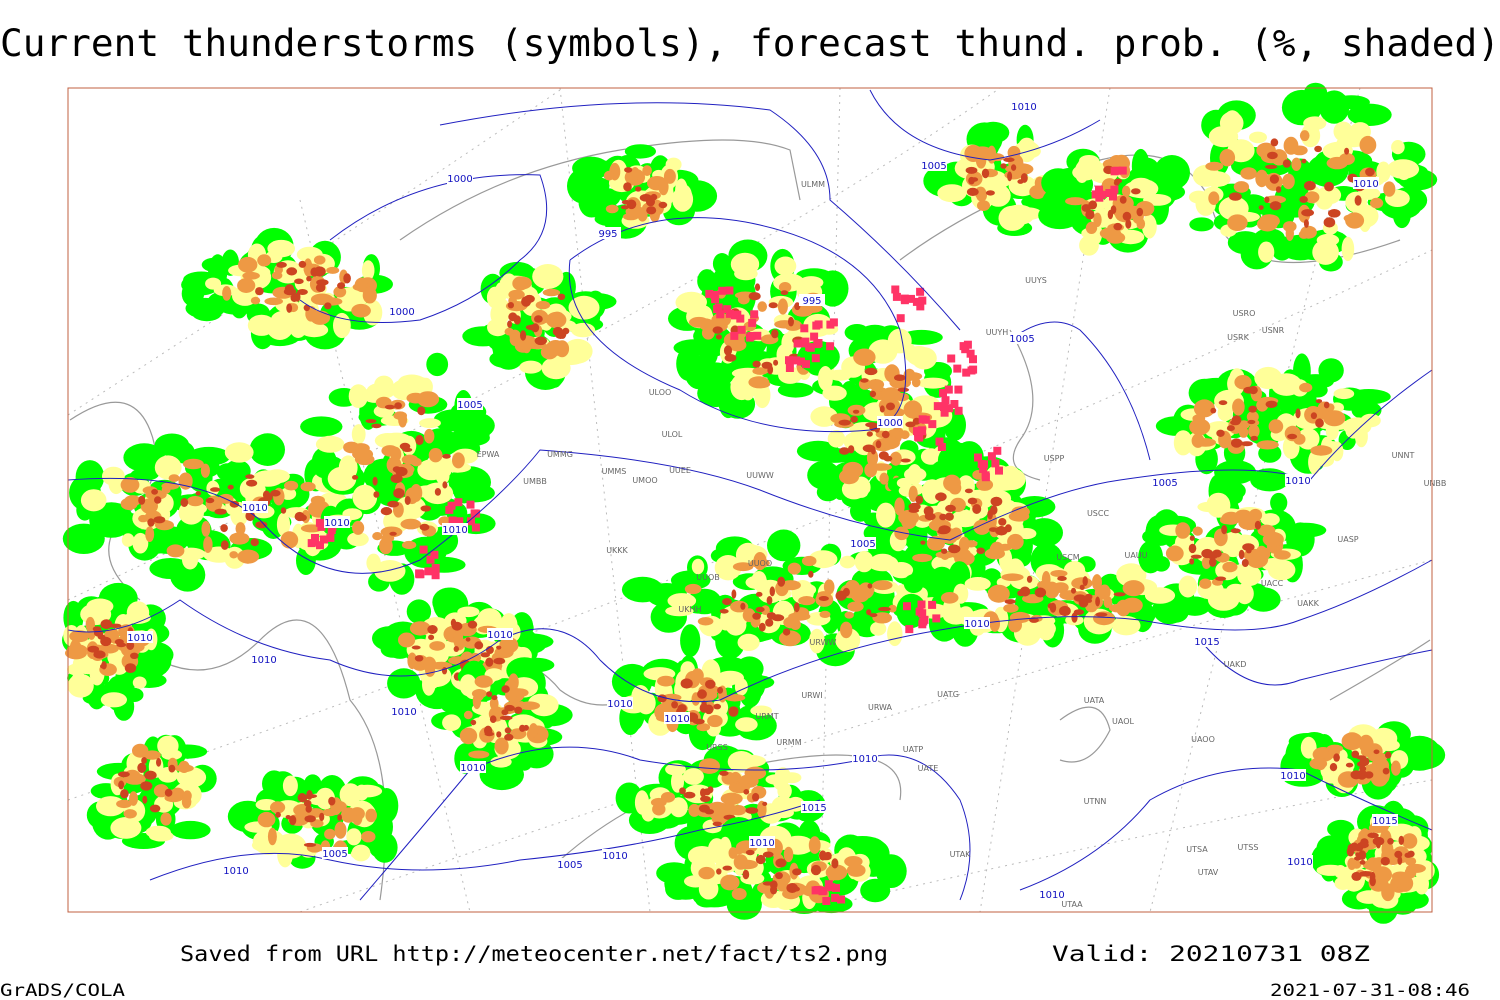 This screenshot has height=1000, width=1500. What do you see at coordinates (760, 563) in the screenshot?
I see `station-code: UUOO` at bounding box center [760, 563].